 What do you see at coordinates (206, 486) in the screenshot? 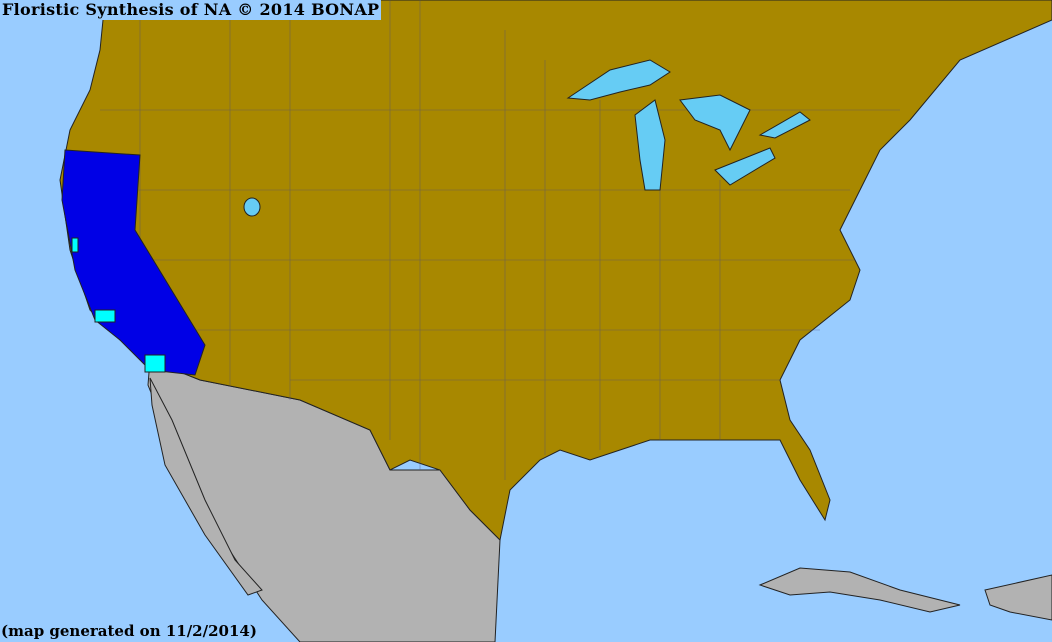
I see `baja-california` at bounding box center [206, 486].